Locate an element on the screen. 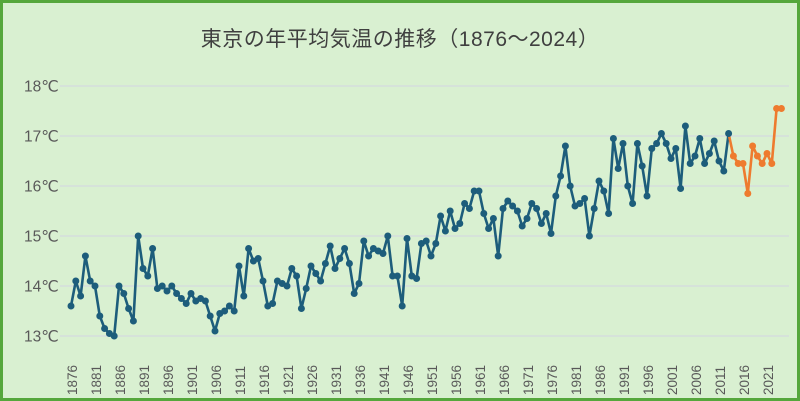  x-axis-tick-label: 1901 is located at coordinates (192, 380).